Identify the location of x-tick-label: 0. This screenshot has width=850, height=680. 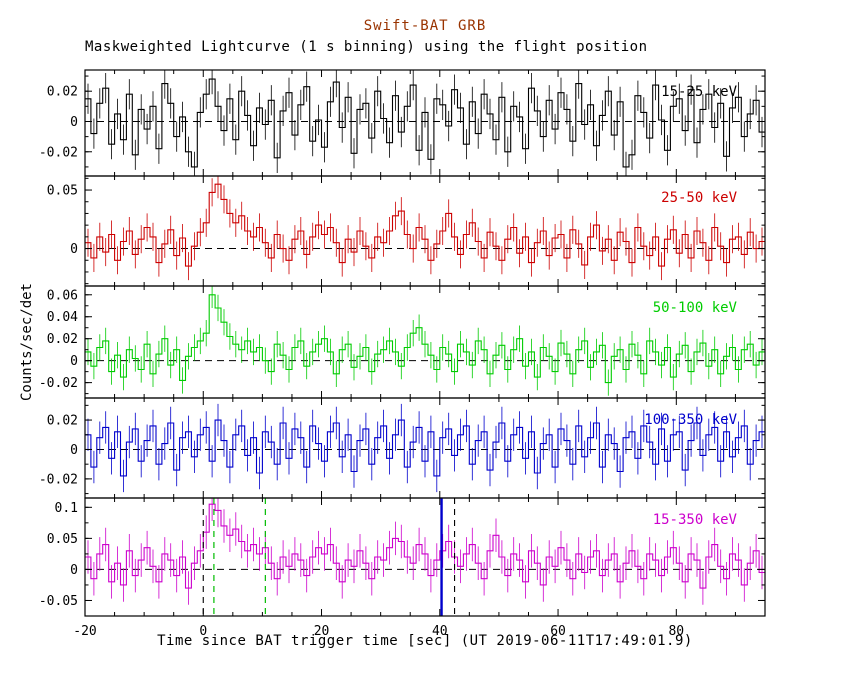
(203, 631).